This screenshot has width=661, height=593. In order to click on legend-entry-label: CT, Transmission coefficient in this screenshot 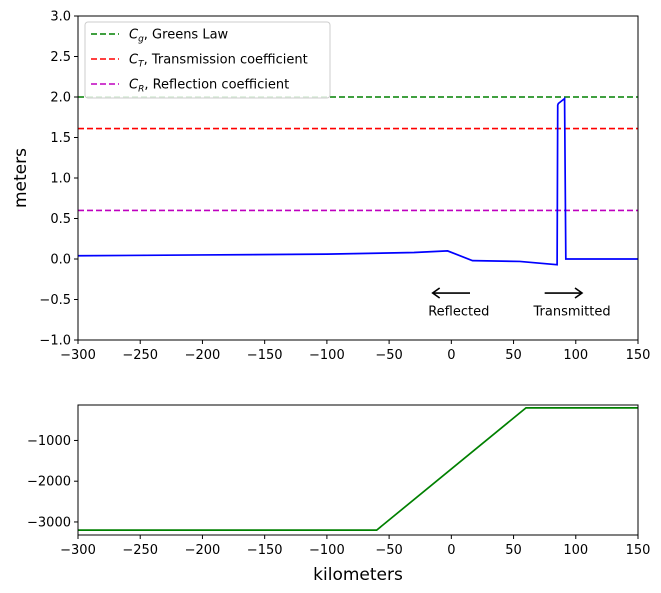, I will do `click(218, 61)`.